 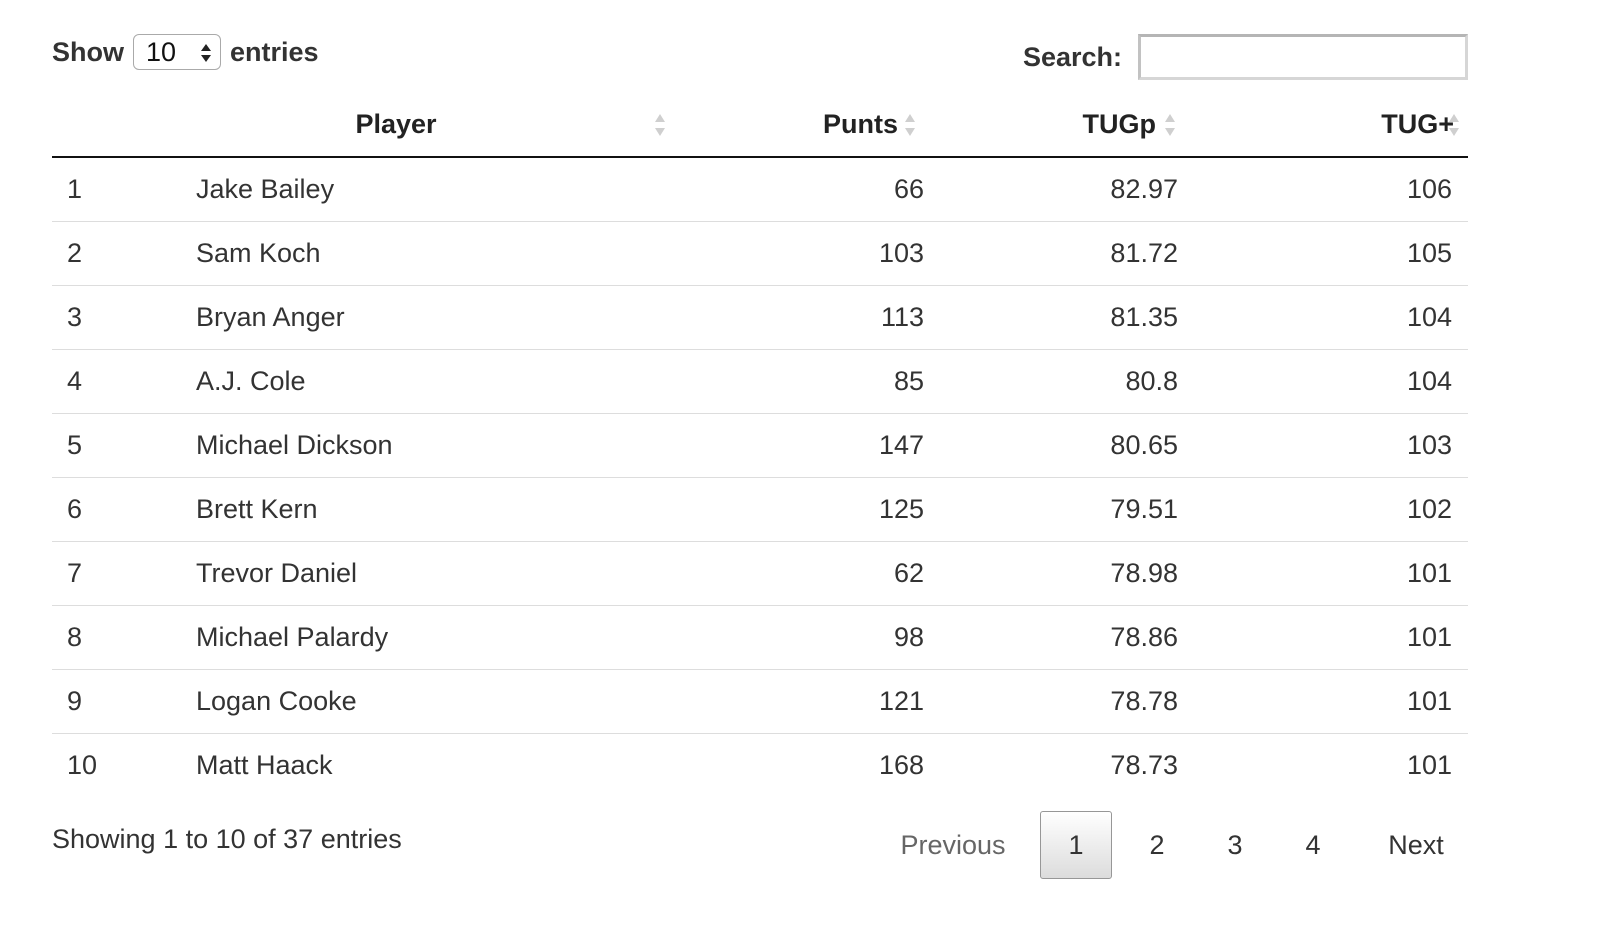 What do you see at coordinates (227, 839) in the screenshot?
I see `table-info: Showing 1 to 10 of 37 entries` at bounding box center [227, 839].